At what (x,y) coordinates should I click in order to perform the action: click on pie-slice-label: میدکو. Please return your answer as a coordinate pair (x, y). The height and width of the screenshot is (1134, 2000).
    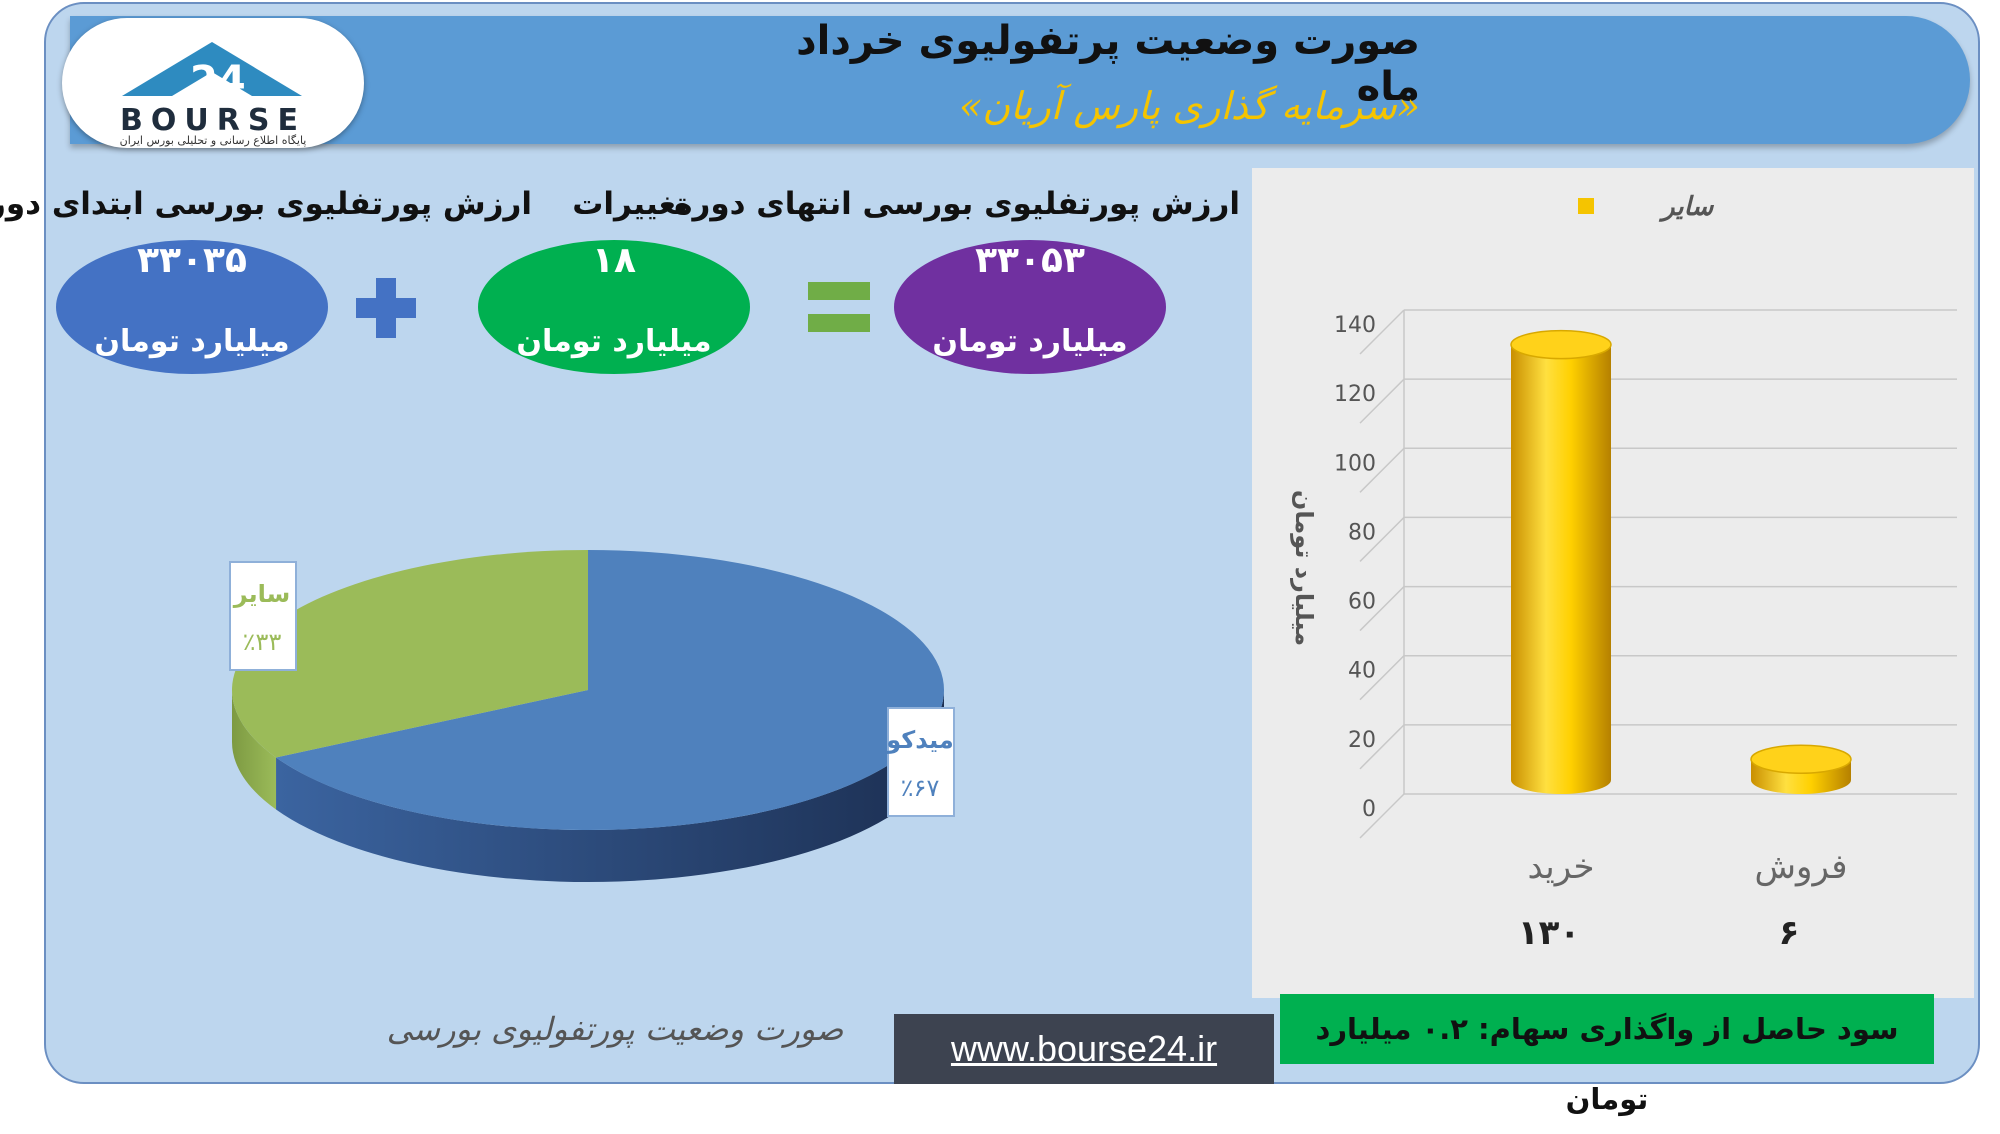
    Looking at the image, I should click on (919, 740).